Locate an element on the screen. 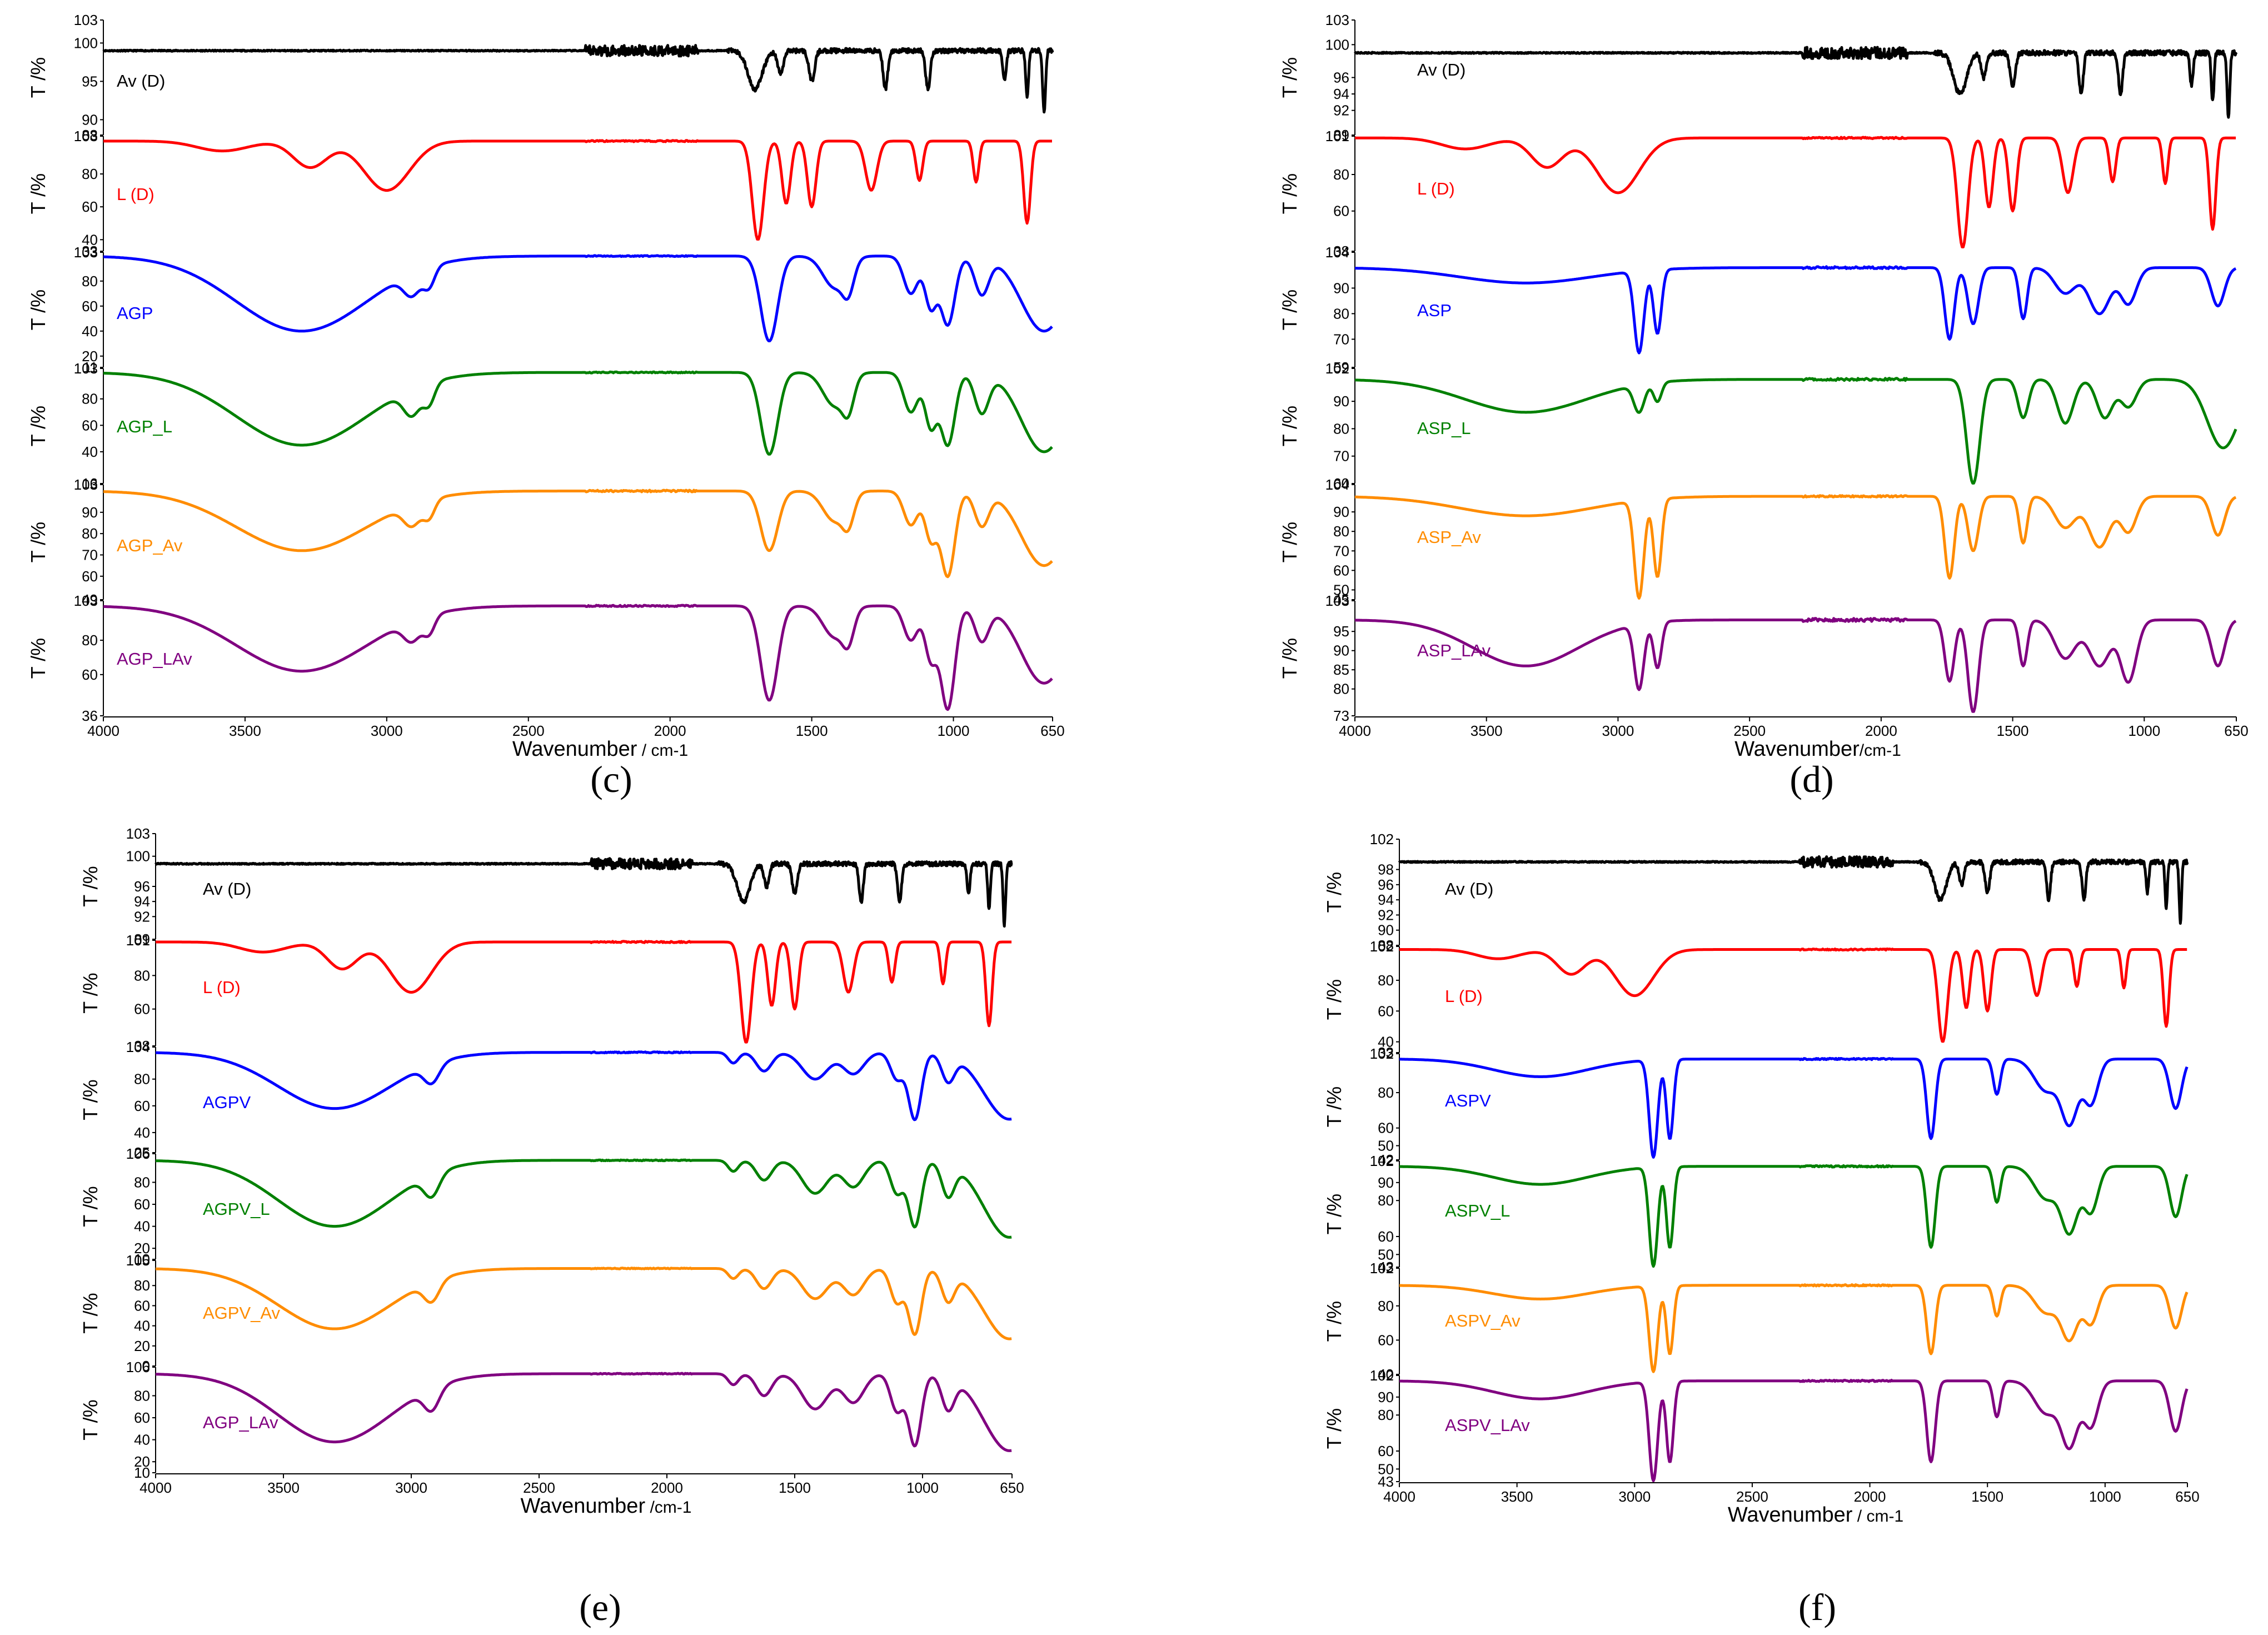 This screenshot has height=1635, width=2268. y-tick-label: 85 is located at coordinates (1341, 669).